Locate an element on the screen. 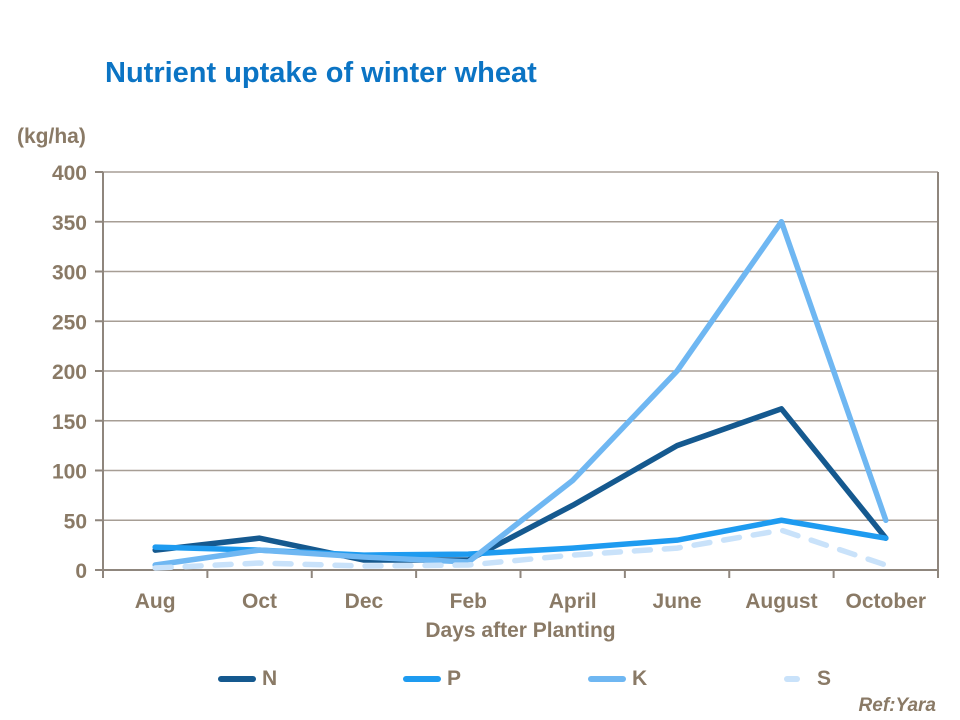 The image size is (960, 720). legend-line-swatch-S is located at coordinates (792, 679).